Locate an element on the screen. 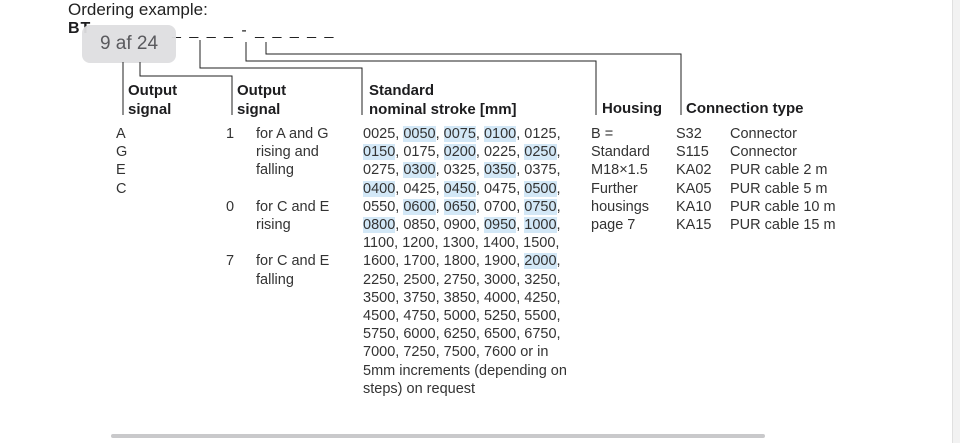 This screenshot has width=960, height=443. page-indicator: 9 af 24 is located at coordinates (129, 44).